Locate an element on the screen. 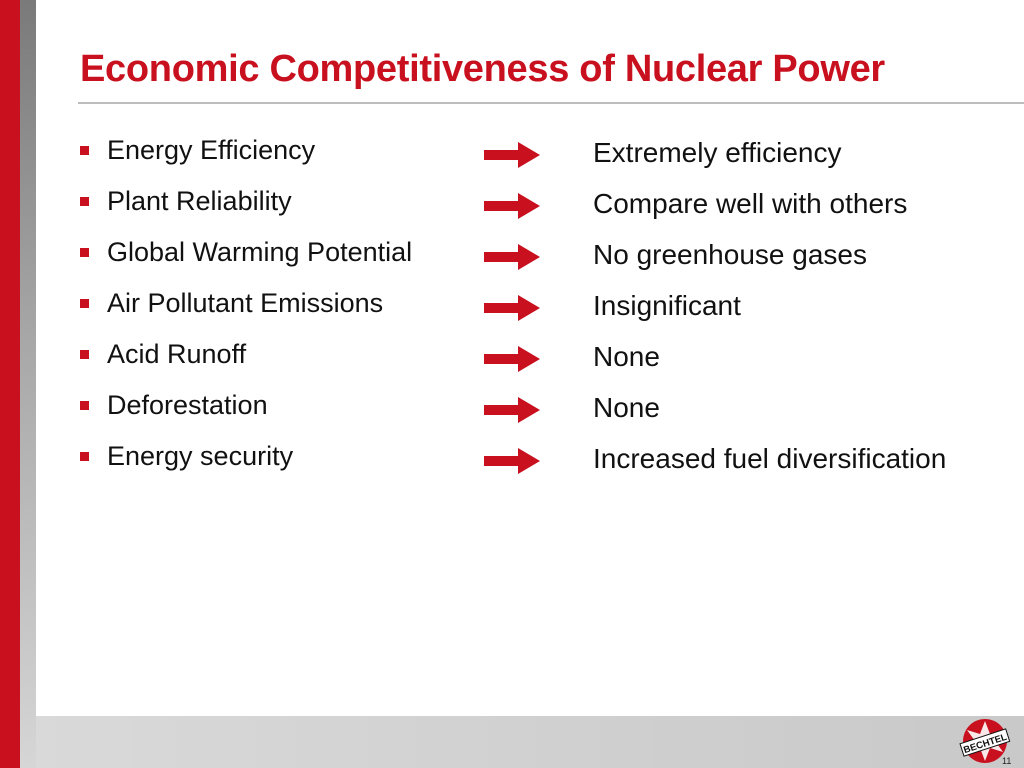  result-label: Increased fuel diversification is located at coordinates (770, 458).